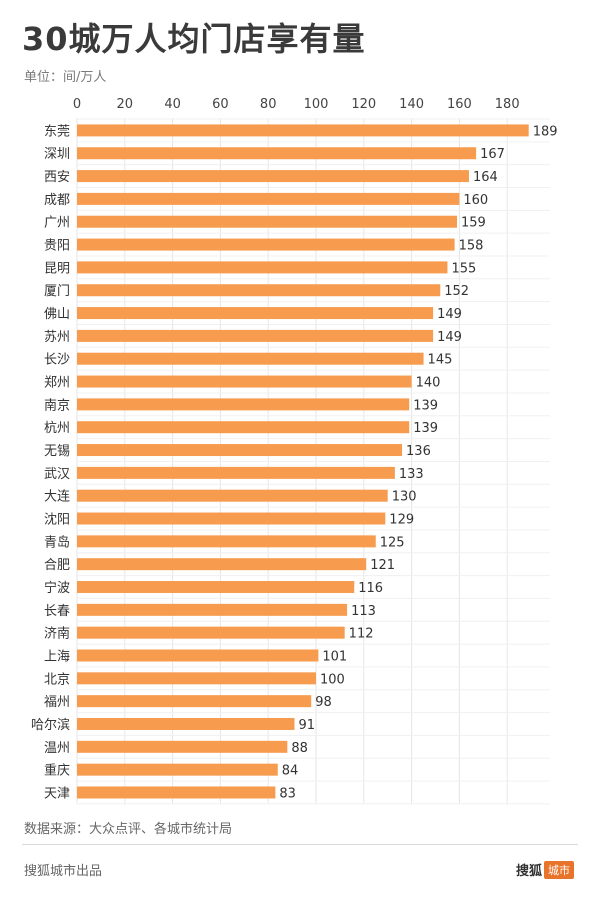 This screenshot has height=900, width=600. What do you see at coordinates (440, 360) in the screenshot?
I see `value-label: 145` at bounding box center [440, 360].